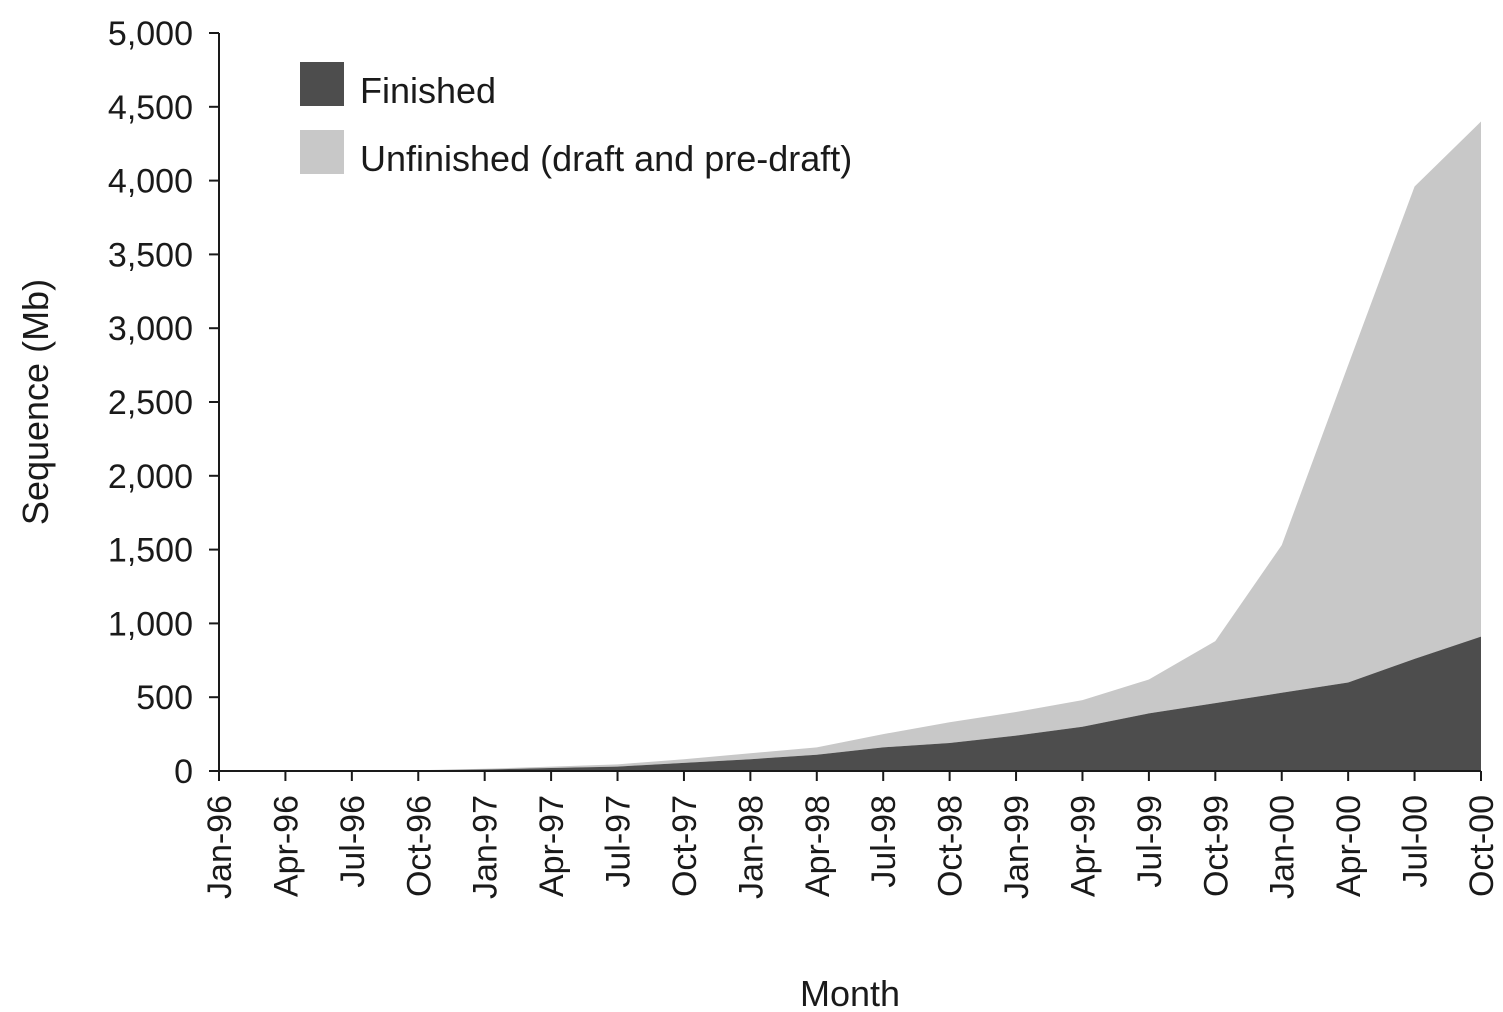 Image resolution: width=1503 pixels, height=1012 pixels. What do you see at coordinates (606, 158) in the screenshot?
I see `legend-label-unfinished: Unfinished (draft and pre-draft)` at bounding box center [606, 158].